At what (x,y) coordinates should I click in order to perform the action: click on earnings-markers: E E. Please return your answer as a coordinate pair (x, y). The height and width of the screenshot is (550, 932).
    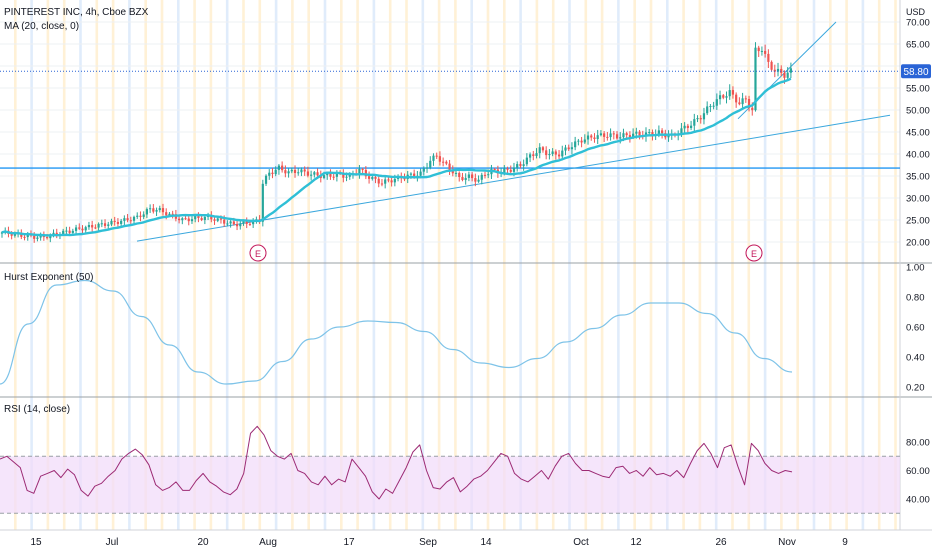
    Looking at the image, I should click on (506, 253).